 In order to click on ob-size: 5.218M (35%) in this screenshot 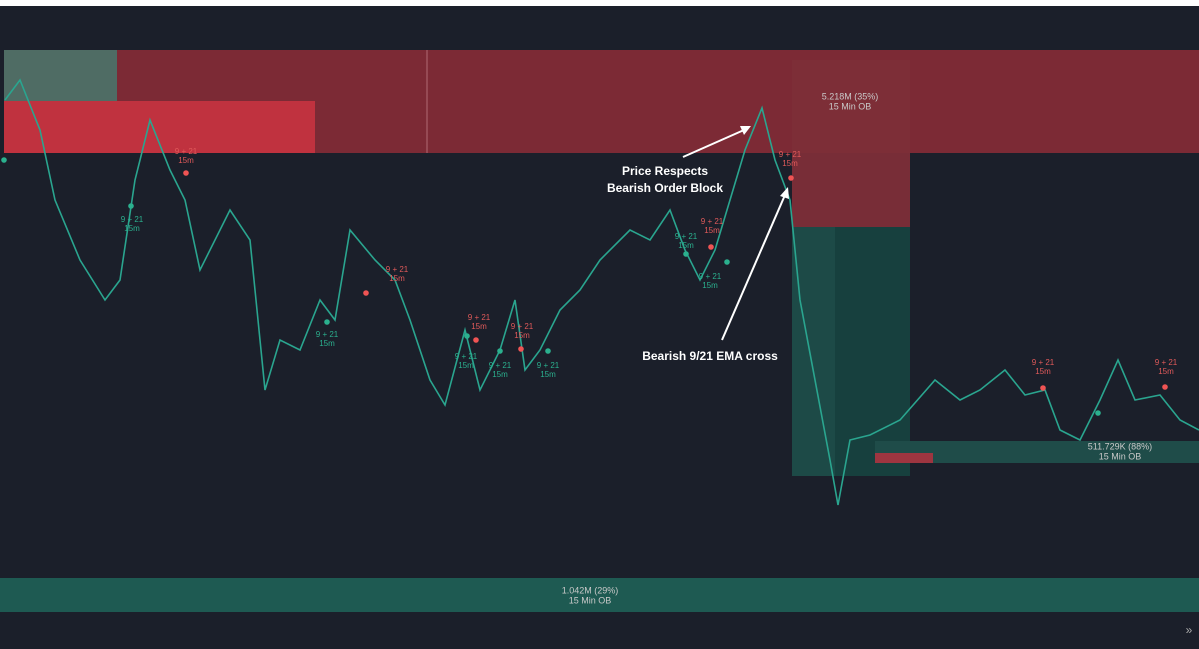, I will do `click(850, 96)`.